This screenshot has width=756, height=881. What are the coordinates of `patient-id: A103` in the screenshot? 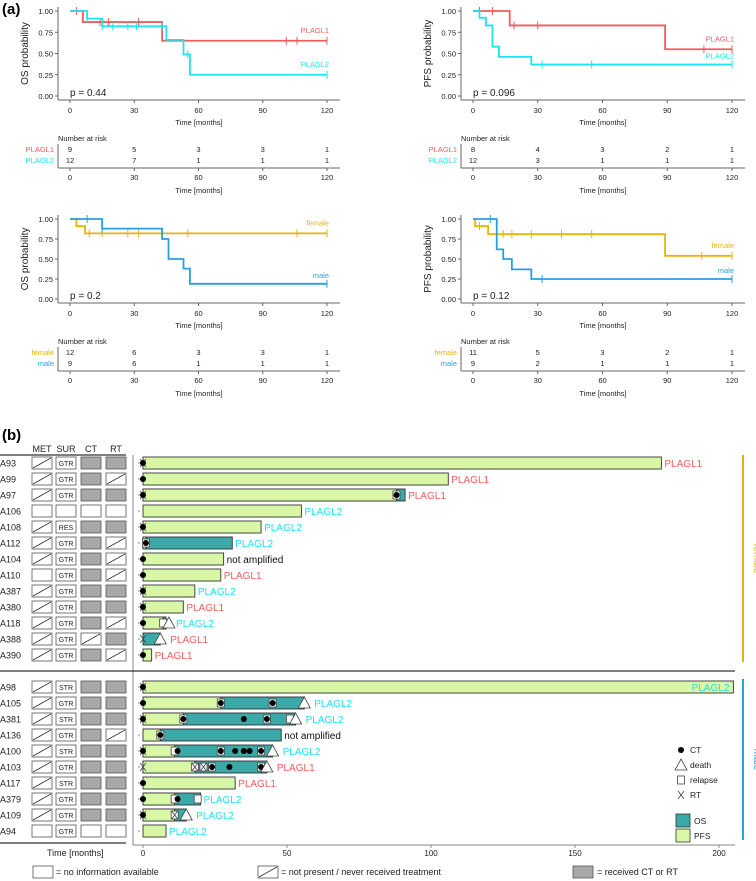 It's located at (10, 768).